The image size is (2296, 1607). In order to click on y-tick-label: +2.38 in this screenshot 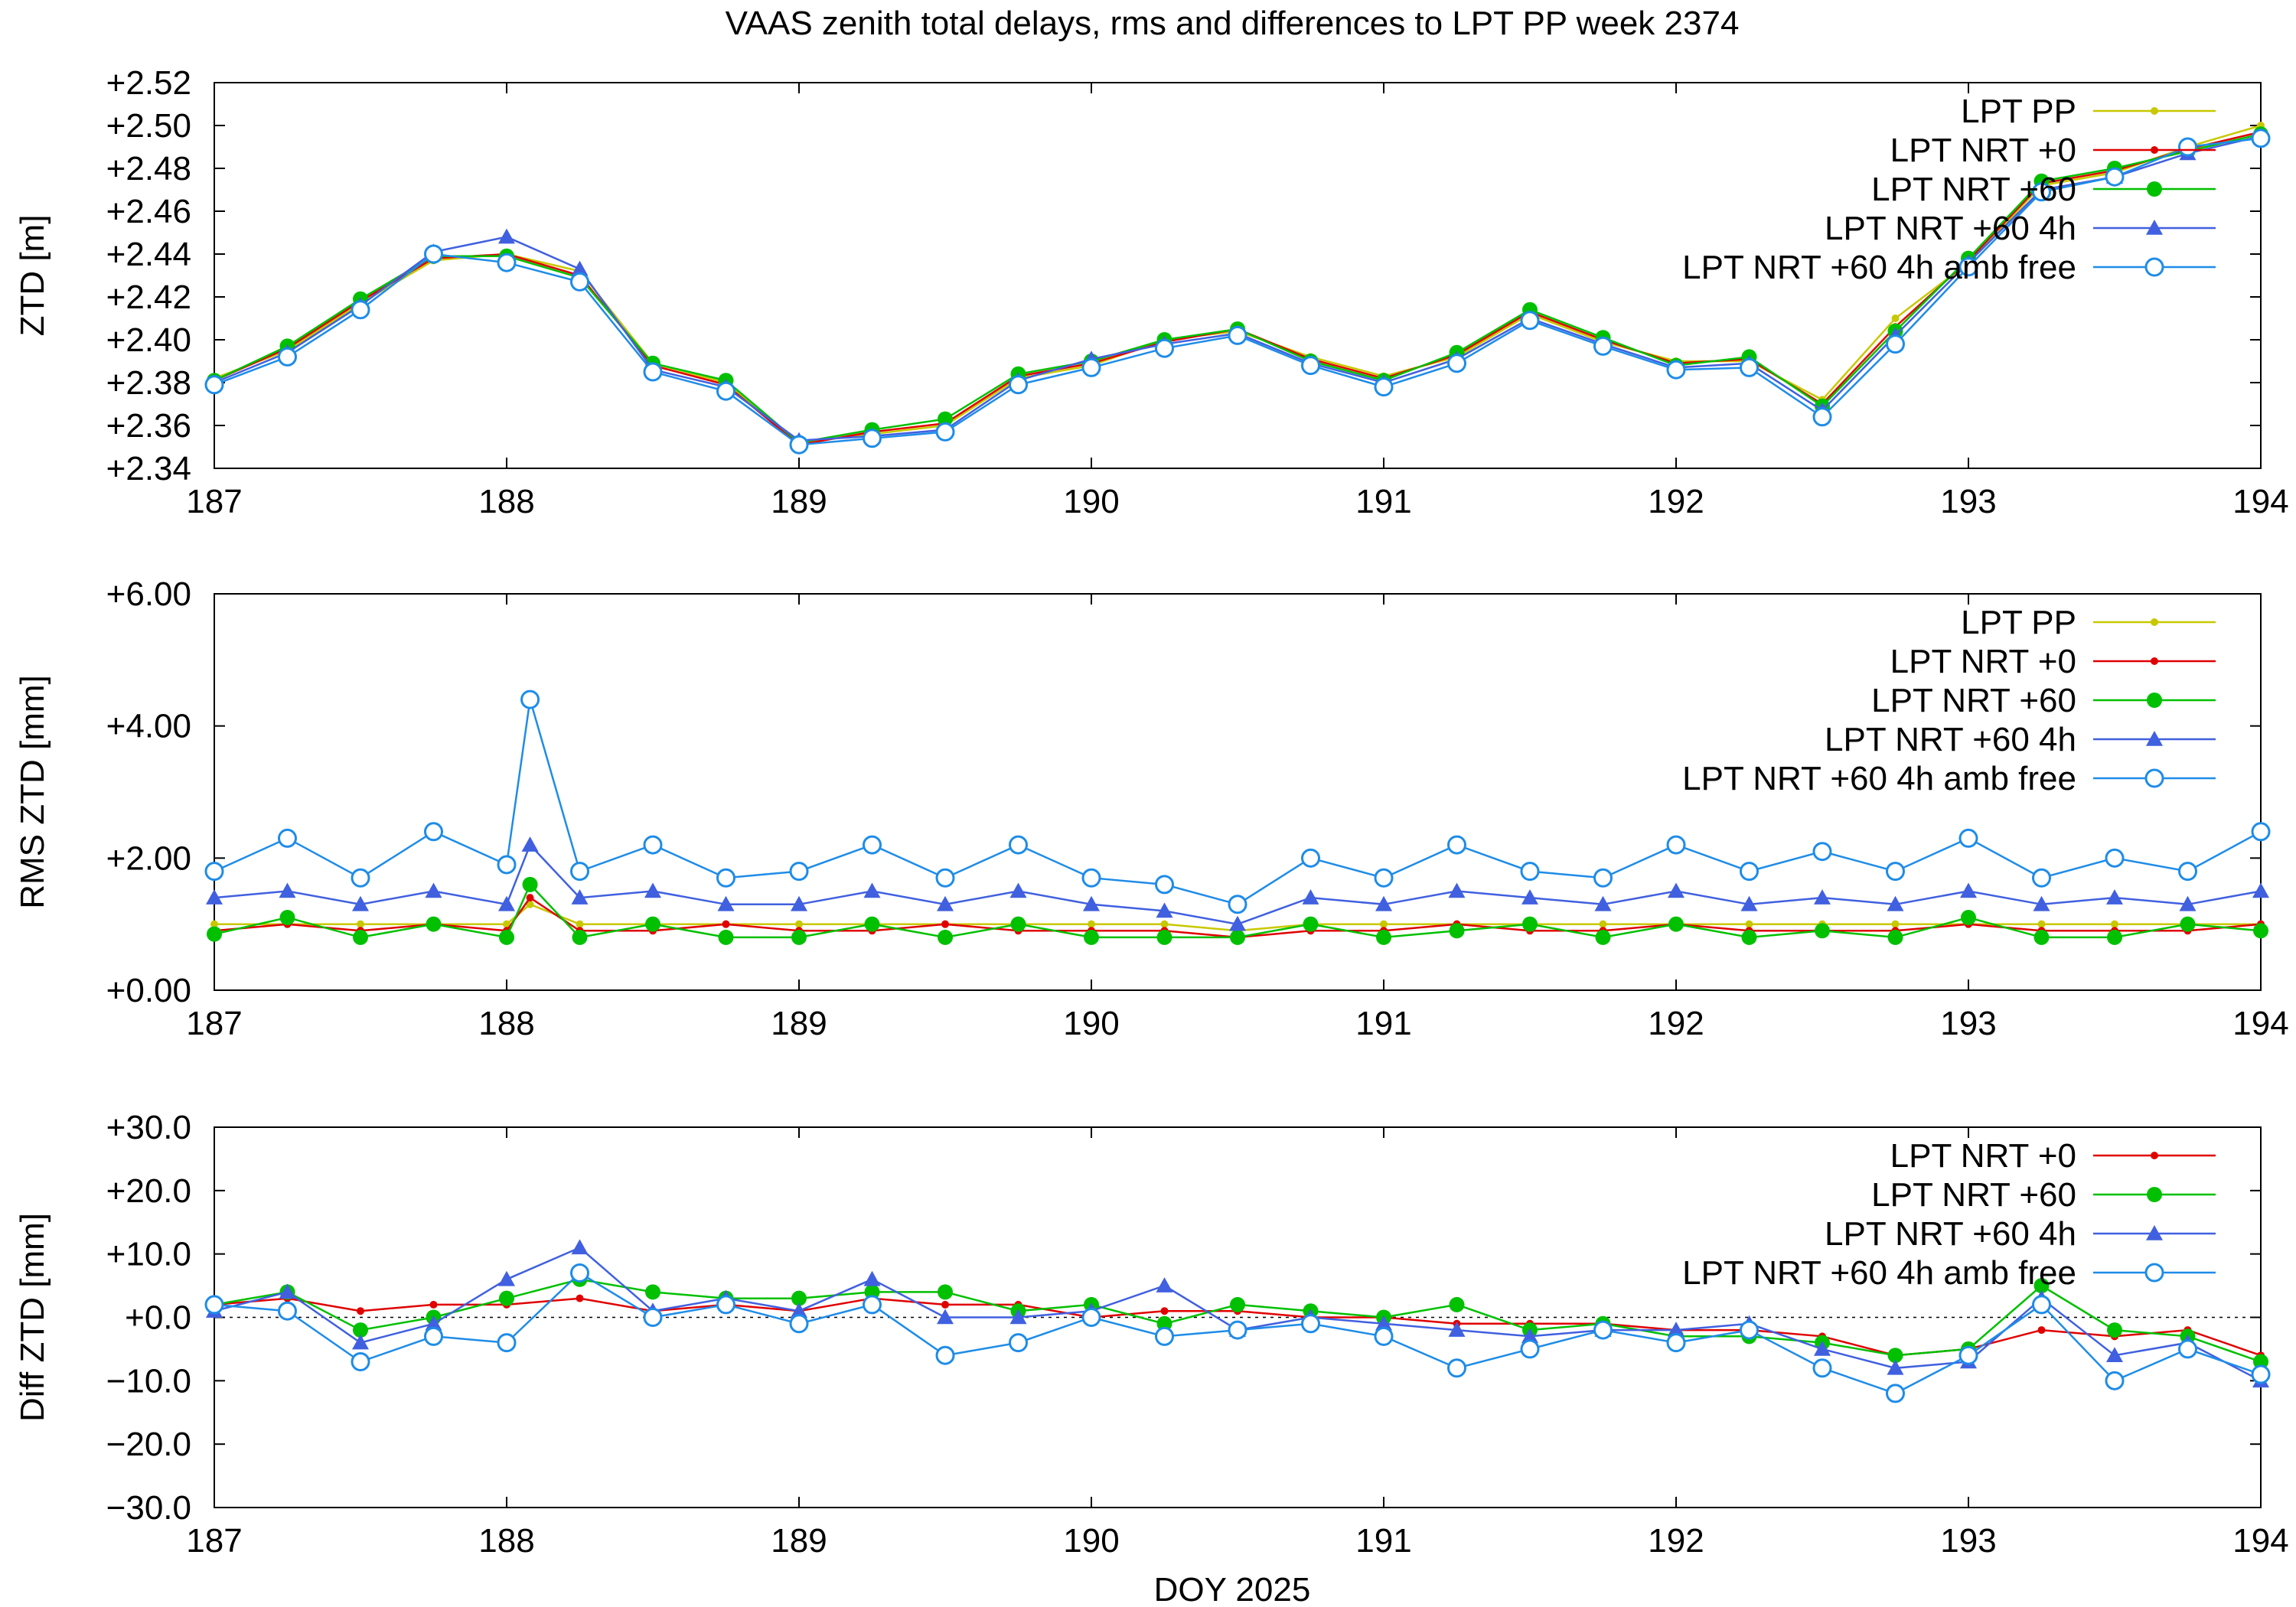, I will do `click(148, 383)`.